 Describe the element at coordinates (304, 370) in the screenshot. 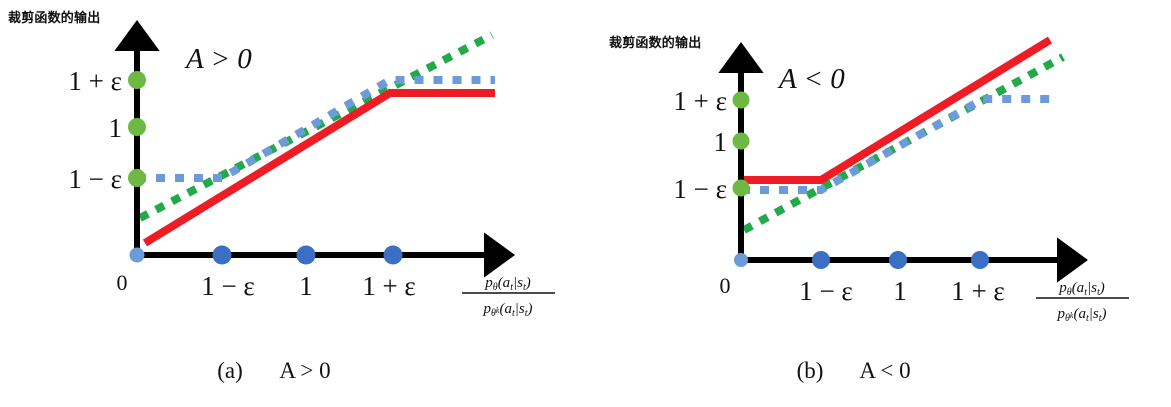

I see `caption-expression: A > 0` at that location.